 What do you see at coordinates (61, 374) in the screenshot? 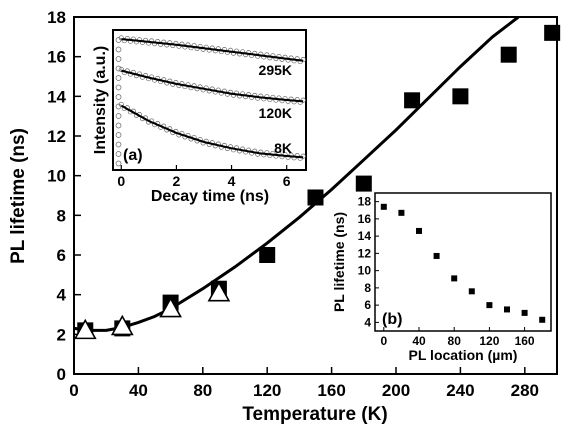
I see `main-y-tick-label: 0` at bounding box center [61, 374].